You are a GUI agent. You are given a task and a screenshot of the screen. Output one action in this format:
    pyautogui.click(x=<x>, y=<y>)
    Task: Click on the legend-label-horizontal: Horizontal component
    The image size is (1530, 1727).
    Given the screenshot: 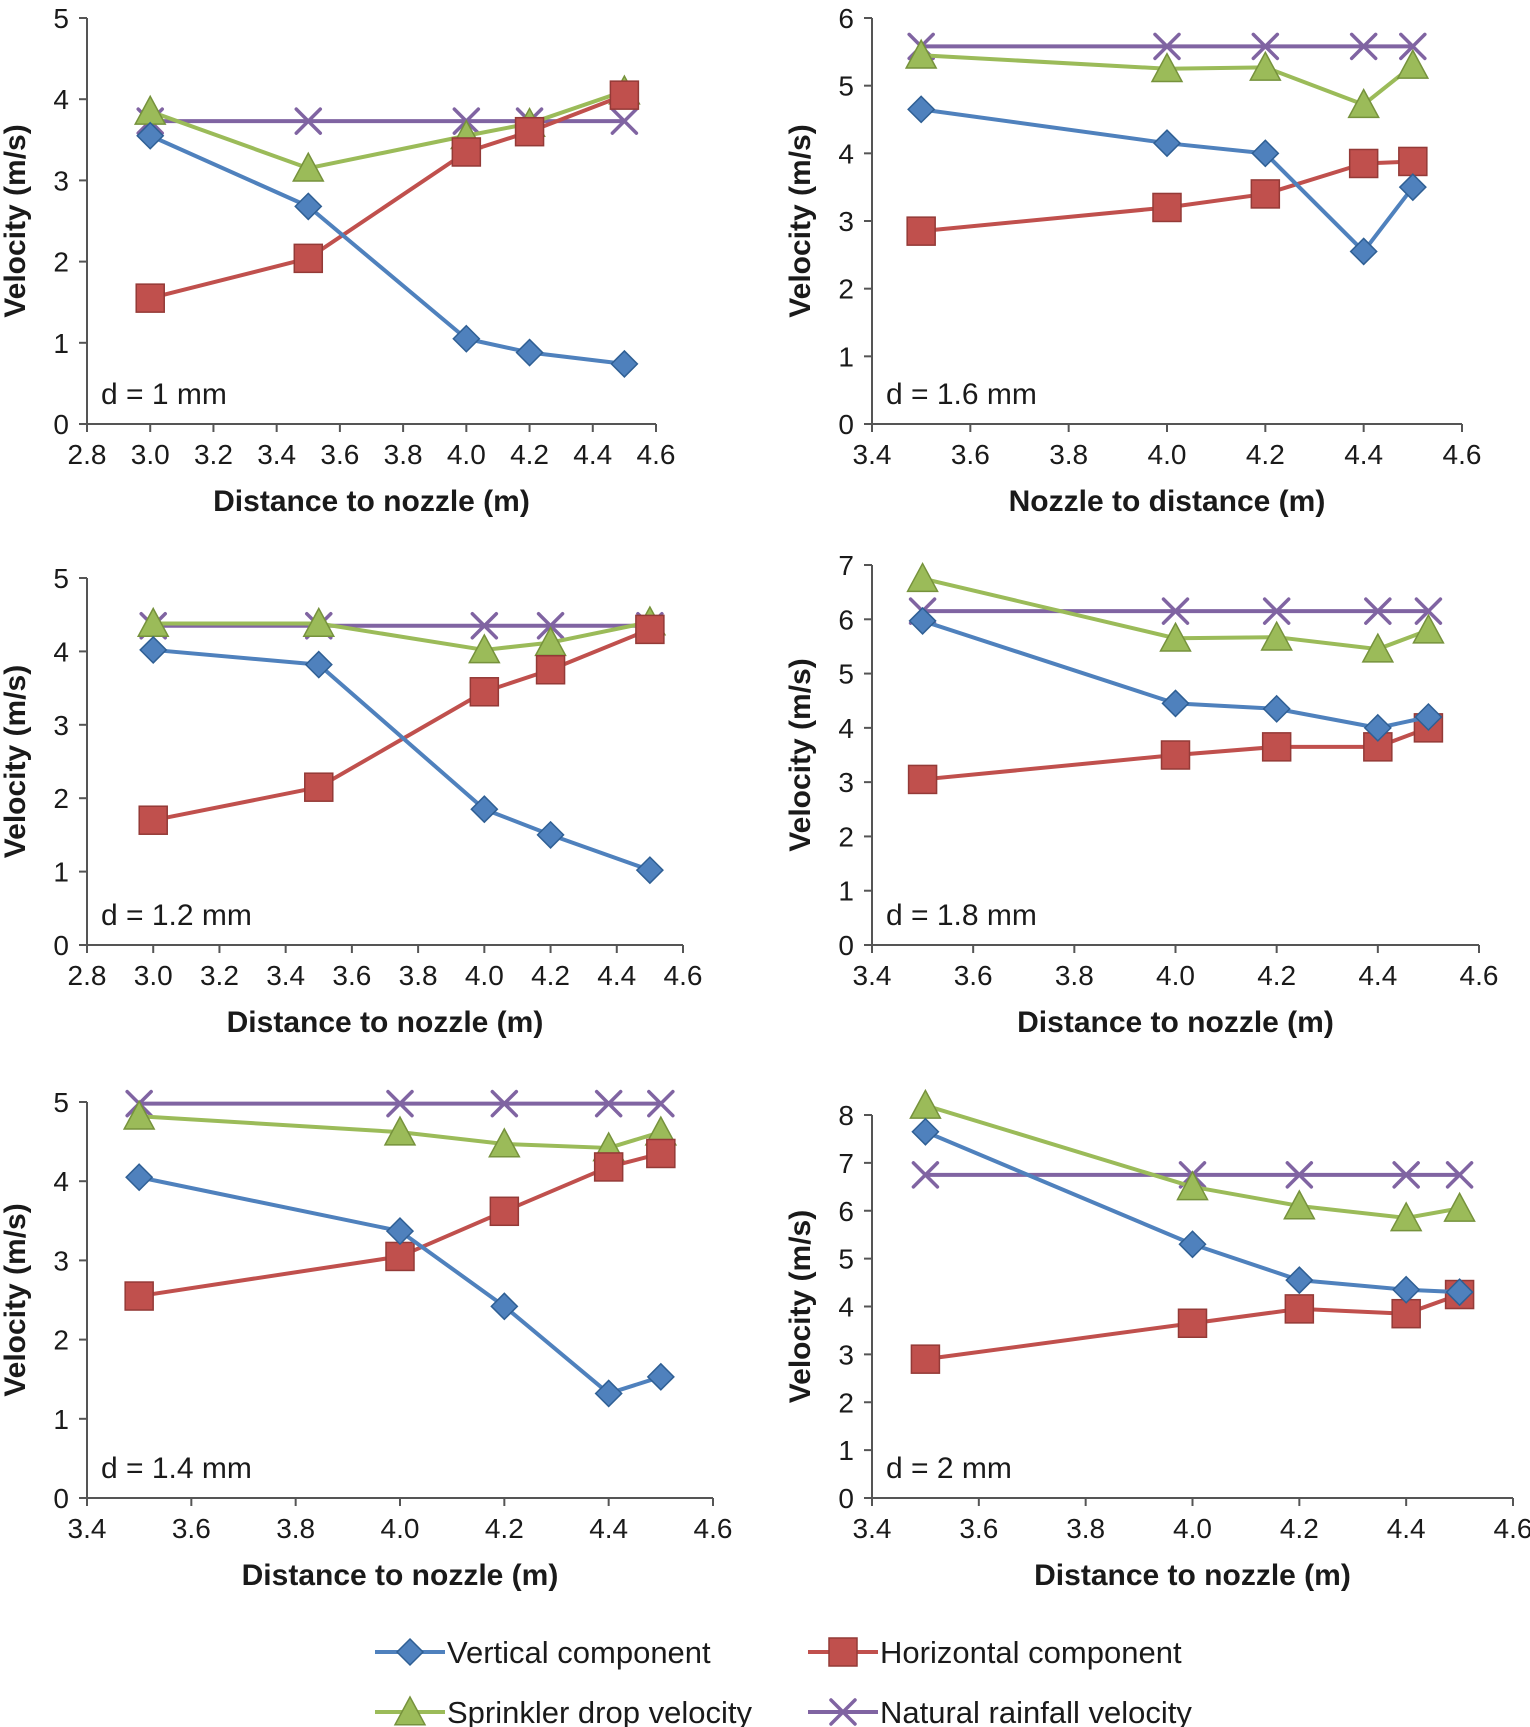 What is the action you would take?
    pyautogui.click(x=1031, y=1652)
    